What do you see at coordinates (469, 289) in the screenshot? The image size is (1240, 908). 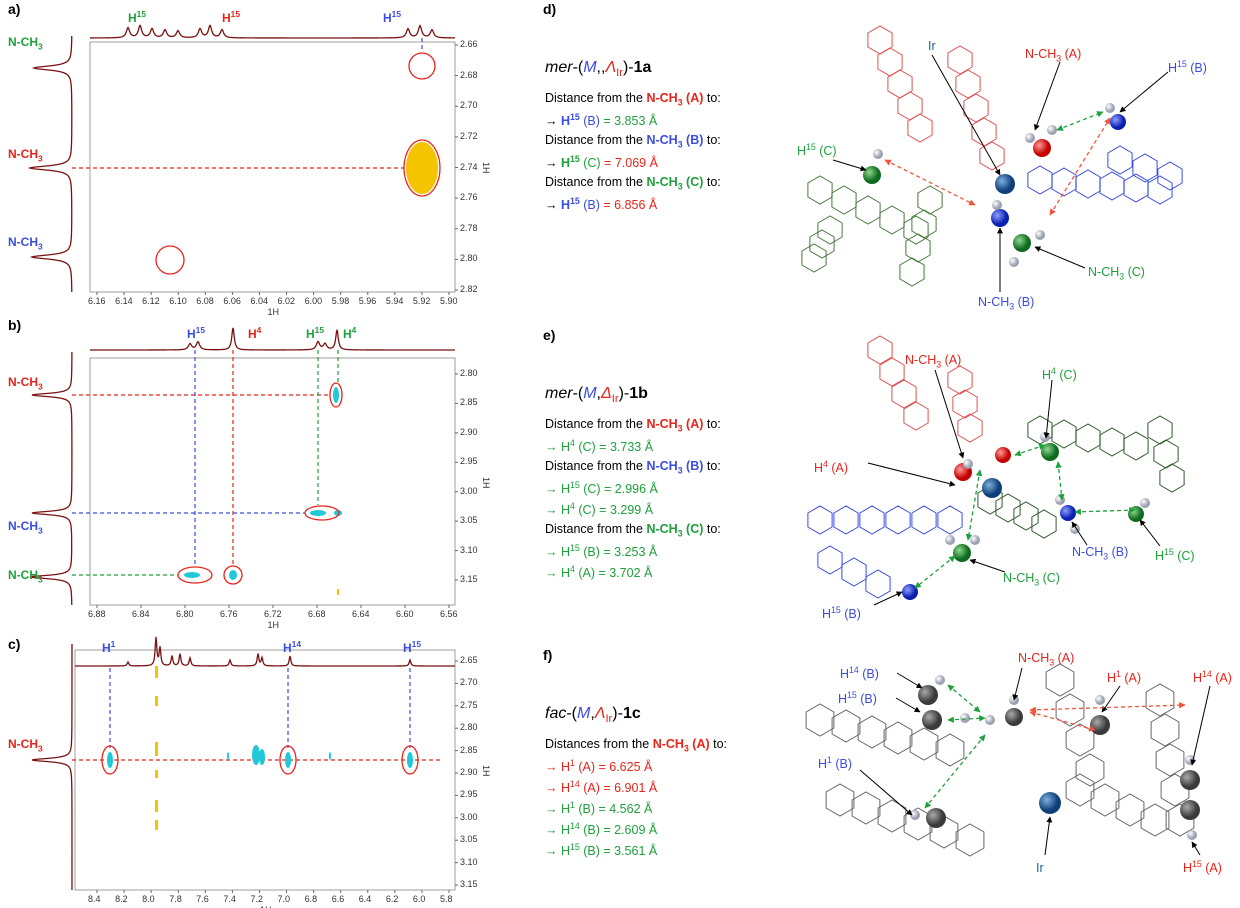 I see `y-tick-label: 2.82` at bounding box center [469, 289].